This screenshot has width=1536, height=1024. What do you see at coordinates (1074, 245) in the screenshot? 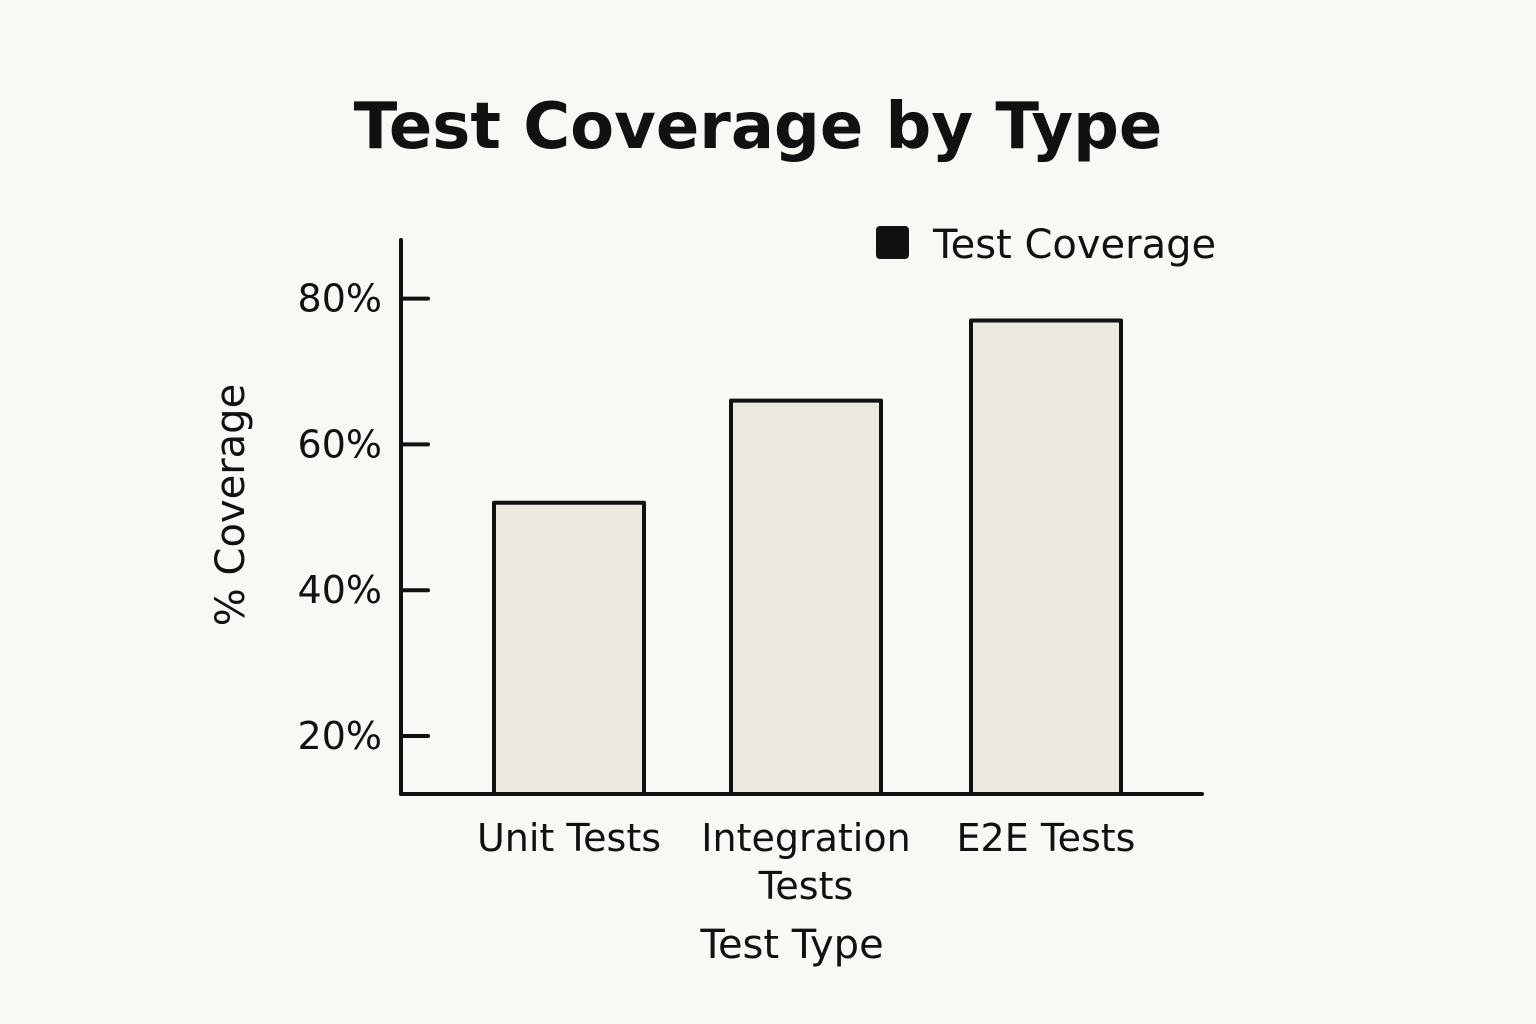
I see `legend-label: Test Coverage` at bounding box center [1074, 245].